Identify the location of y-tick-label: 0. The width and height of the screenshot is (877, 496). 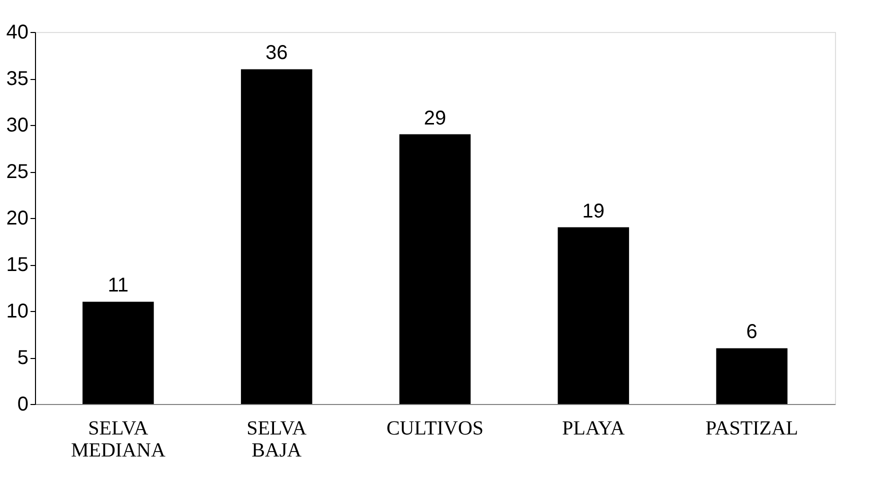
(22, 405).